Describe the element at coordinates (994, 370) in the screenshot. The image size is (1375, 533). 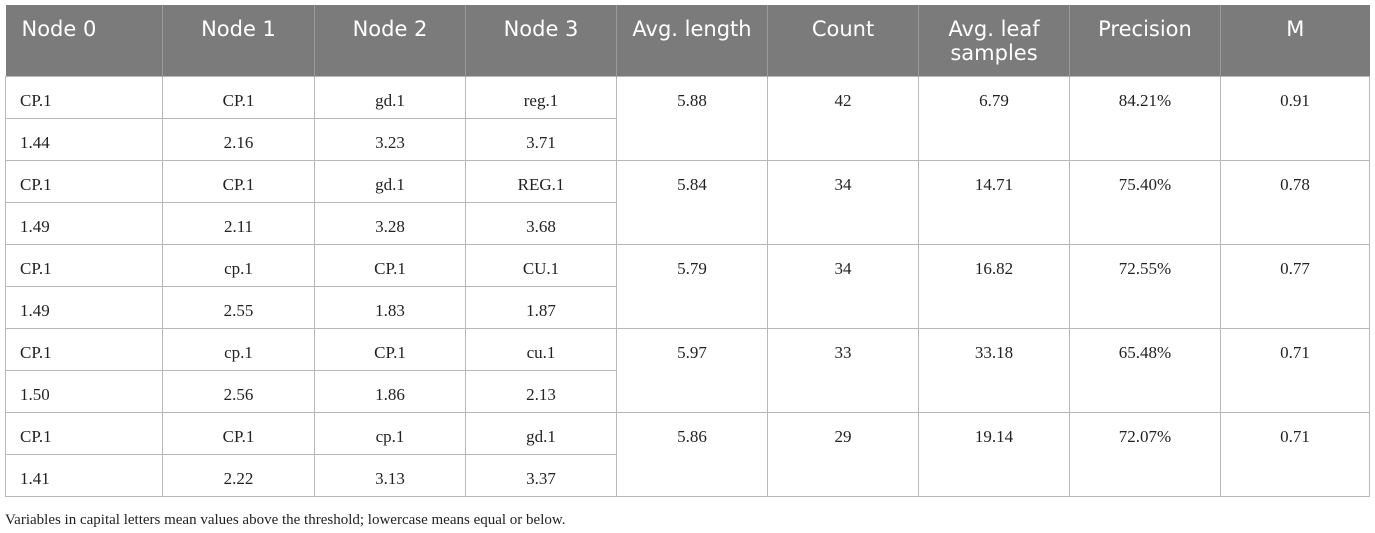
I see `avg-leaf-samples-cell: 33.18` at that location.